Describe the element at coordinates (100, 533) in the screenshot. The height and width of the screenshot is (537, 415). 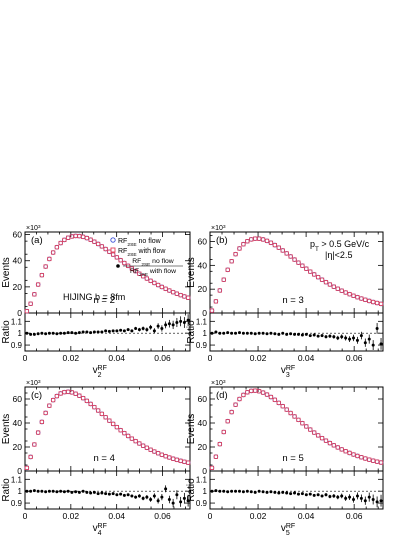
I see `x-axis-title-sub: 4` at that location.